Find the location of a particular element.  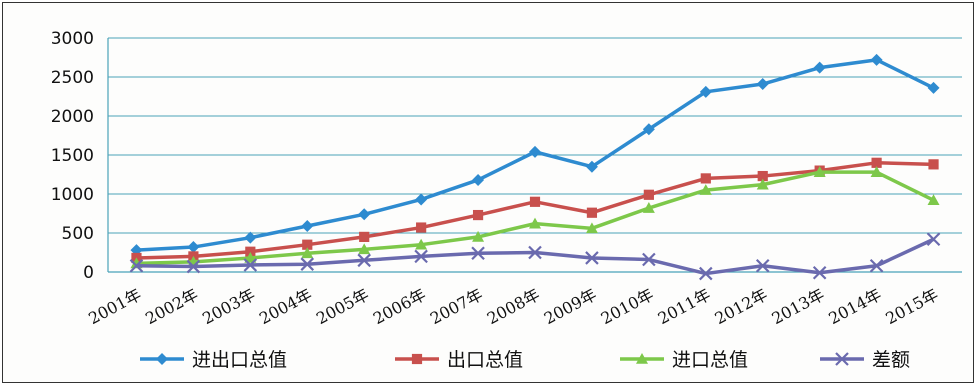

x-tick-label-14: 2015年 is located at coordinates (911, 306).